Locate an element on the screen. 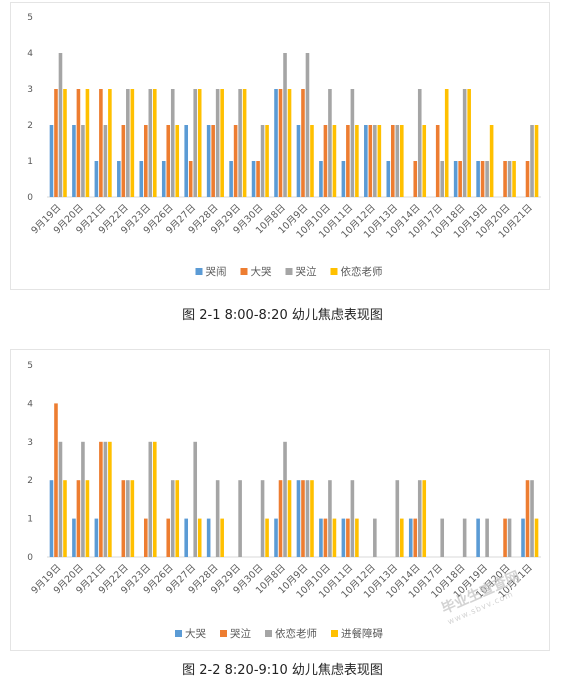 The width and height of the screenshot is (565, 678). legend-label: 哭泣 is located at coordinates (306, 271).